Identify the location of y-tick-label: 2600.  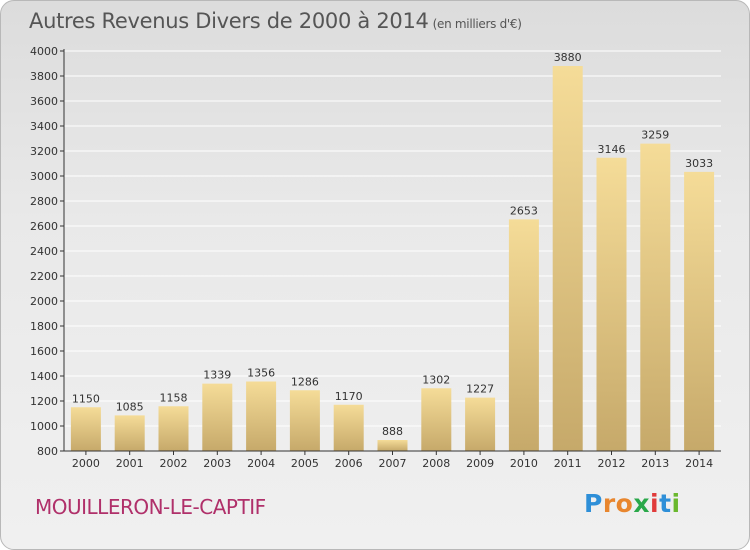
(44, 226).